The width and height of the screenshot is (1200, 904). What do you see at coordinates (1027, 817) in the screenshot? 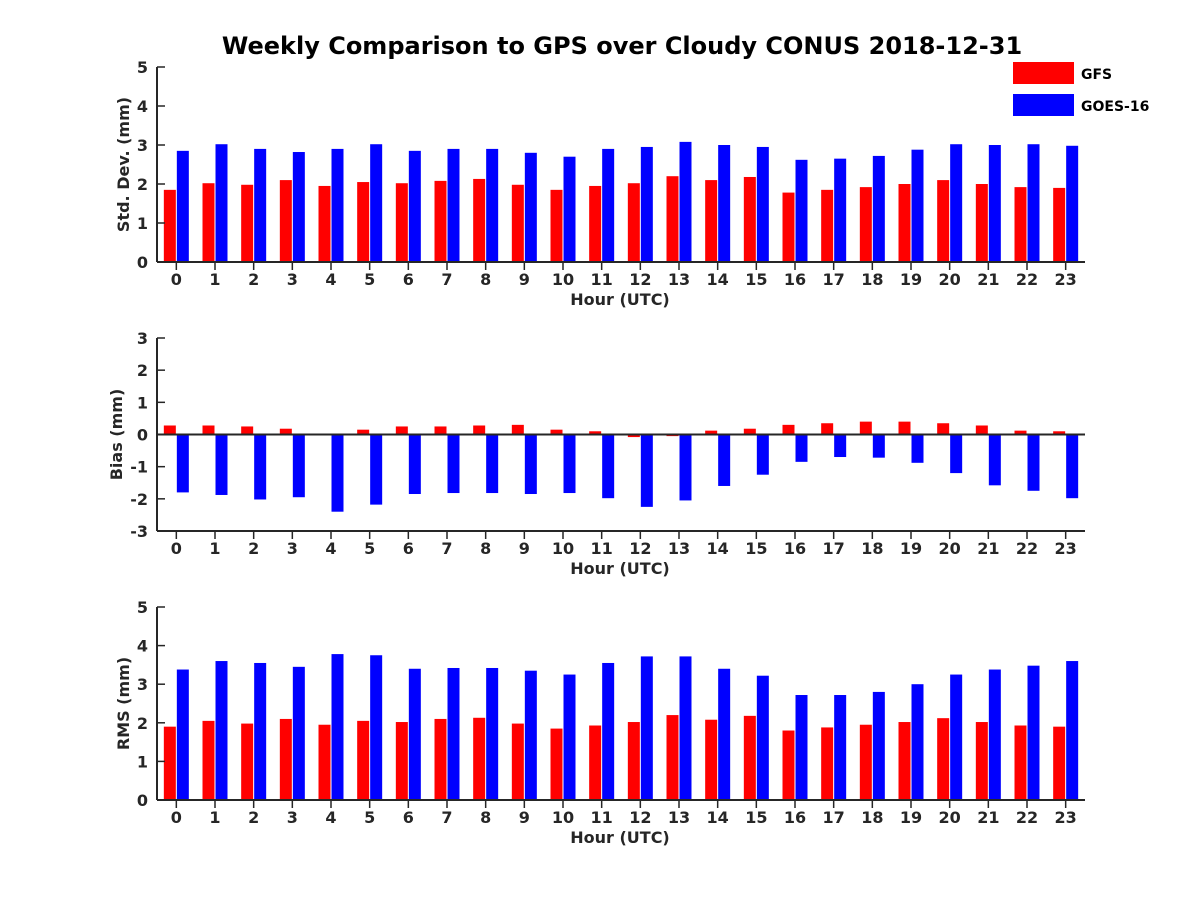
I see `x-tick-label-2-22: 22` at bounding box center [1027, 817].